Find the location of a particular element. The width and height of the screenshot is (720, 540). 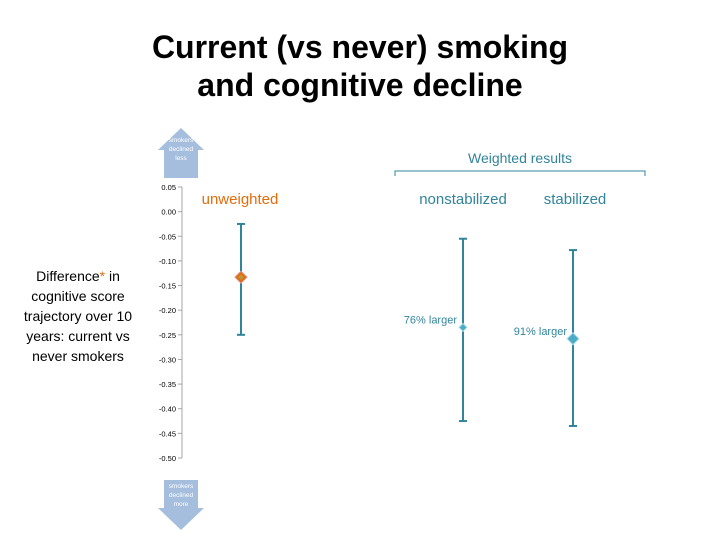

y-tick-label: -0.15 is located at coordinates (167, 286).